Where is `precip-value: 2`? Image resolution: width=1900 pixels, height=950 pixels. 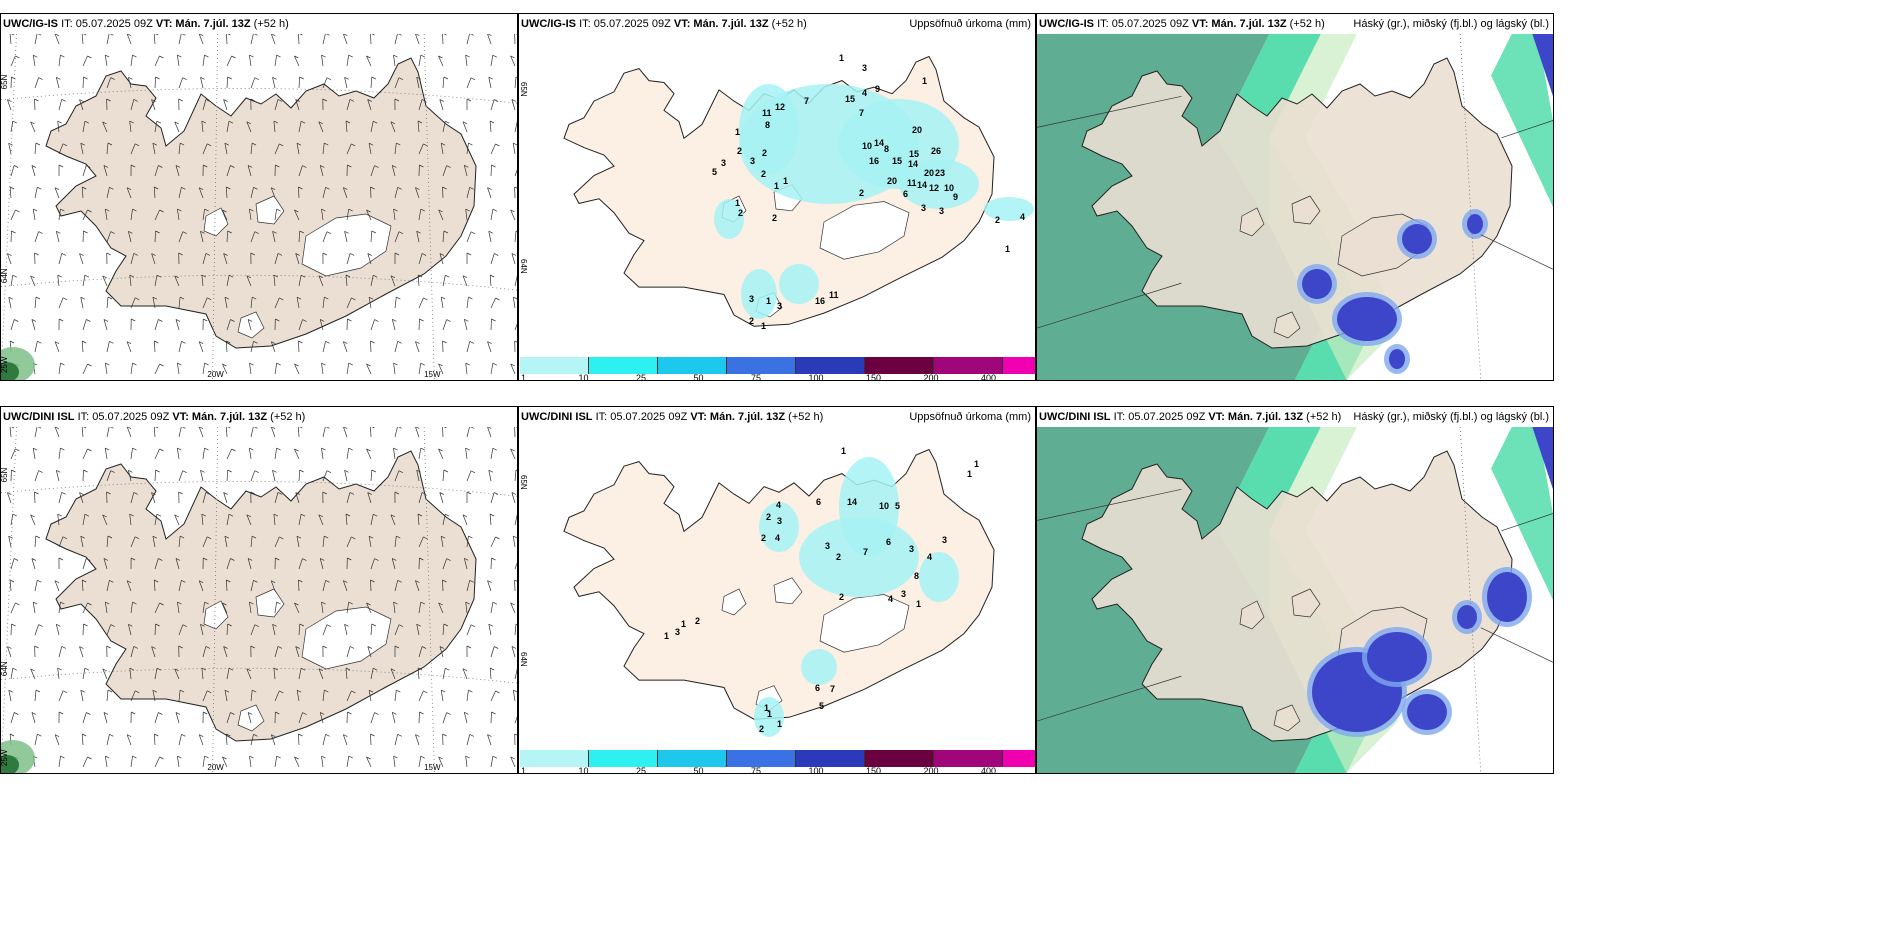
precip-value: 2 is located at coordinates (997, 220).